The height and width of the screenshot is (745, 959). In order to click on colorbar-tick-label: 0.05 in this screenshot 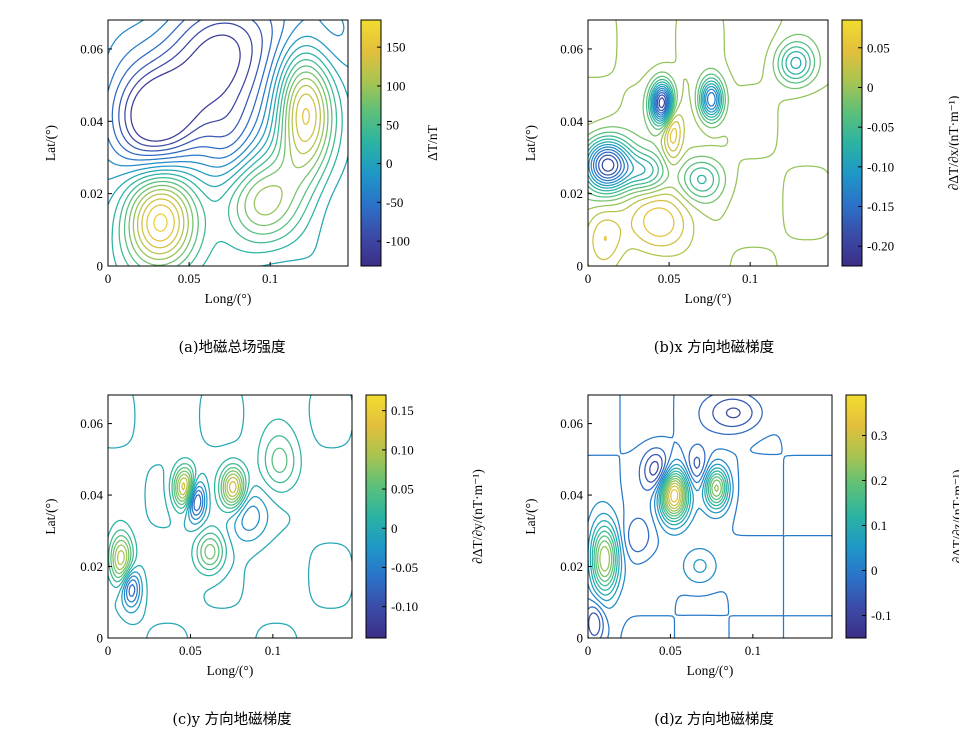, I will do `click(402, 489)`.